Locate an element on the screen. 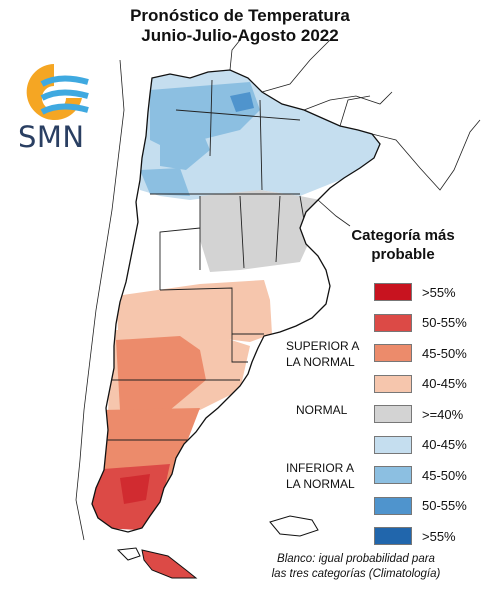 The height and width of the screenshot is (596, 484). group-superior-line-2: LA NORMAL is located at coordinates (320, 362).